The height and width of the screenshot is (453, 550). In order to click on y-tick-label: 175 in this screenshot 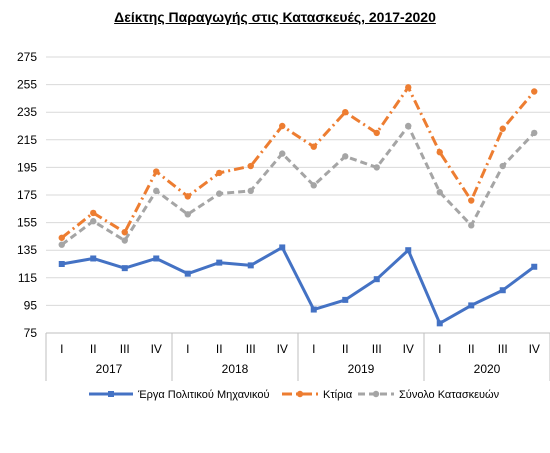, I will do `click(27, 195)`.